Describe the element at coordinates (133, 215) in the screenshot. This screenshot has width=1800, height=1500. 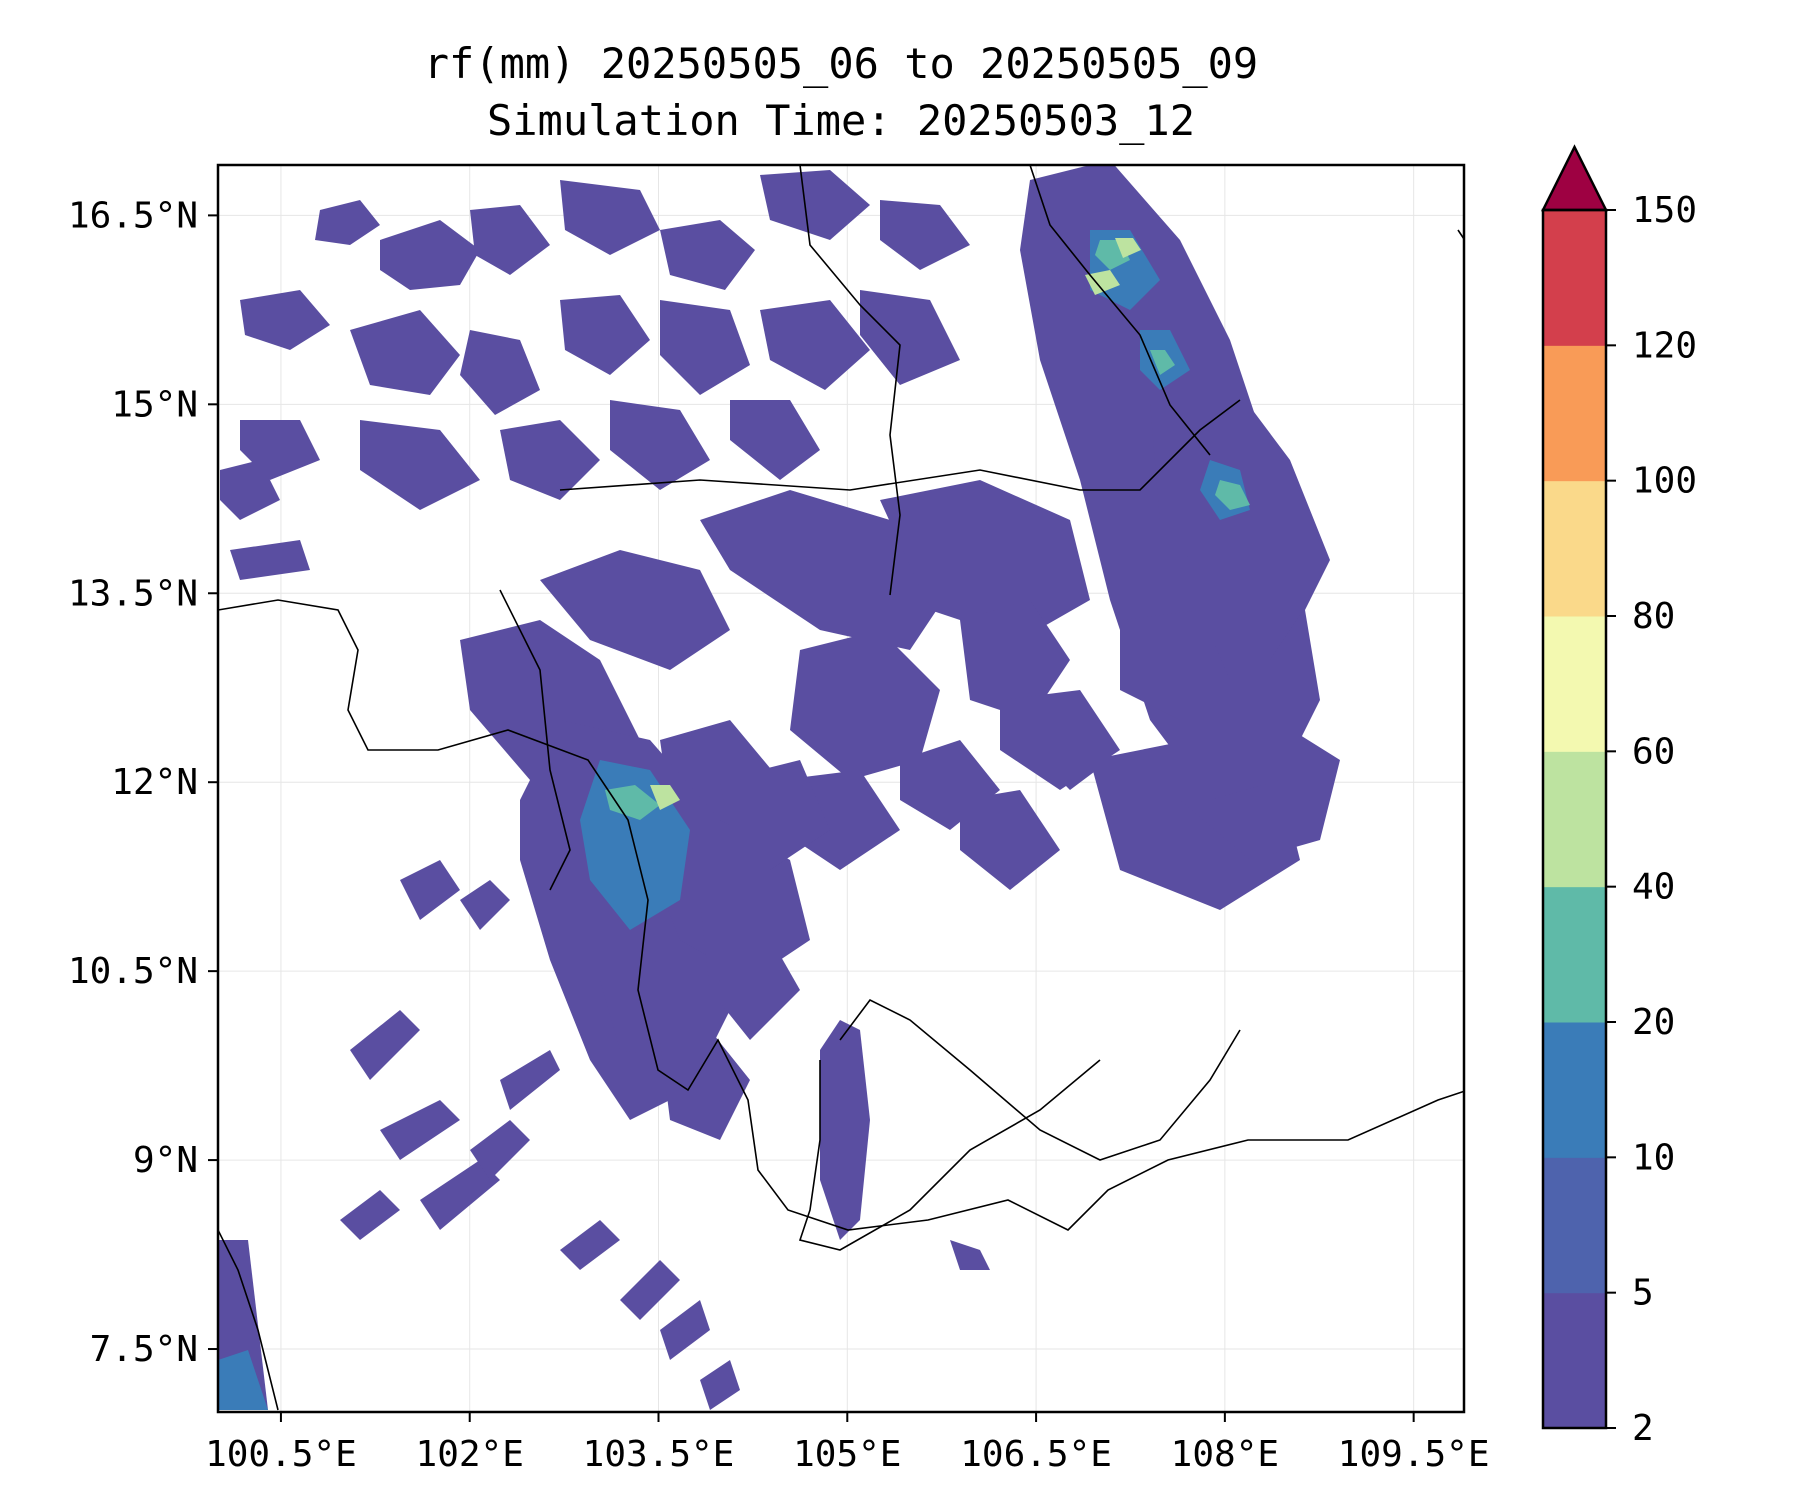
I see `y-tick-label: 16.5°N` at that location.